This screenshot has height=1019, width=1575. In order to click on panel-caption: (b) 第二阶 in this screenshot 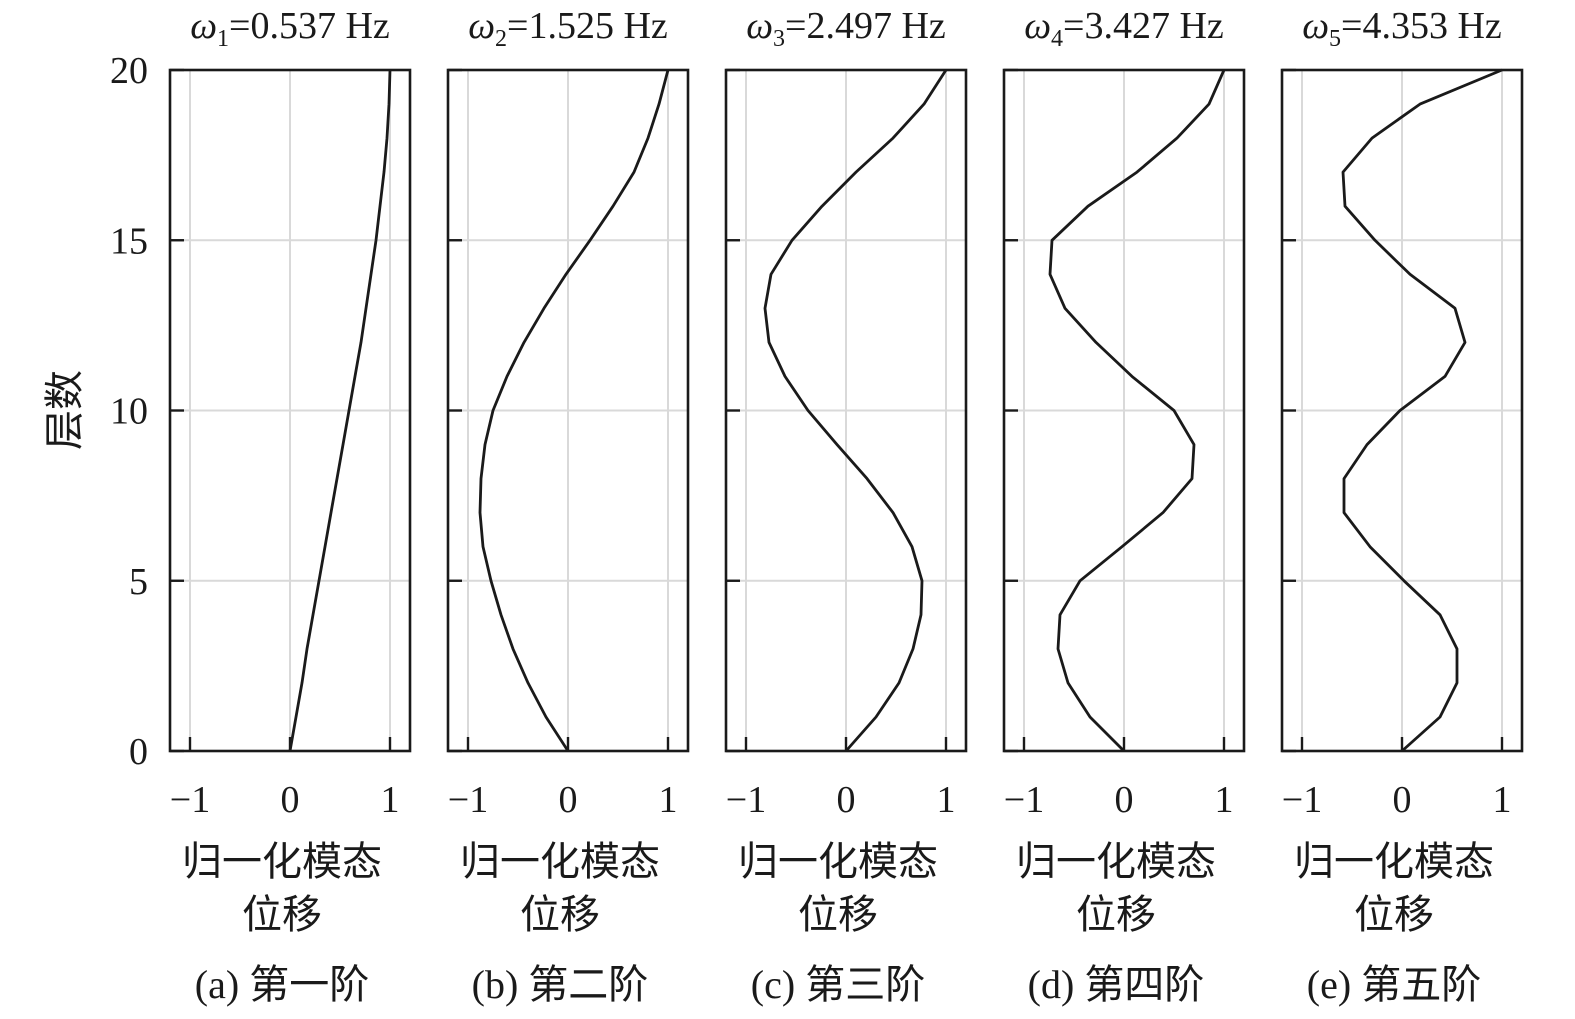, I will do `click(560, 984)`.